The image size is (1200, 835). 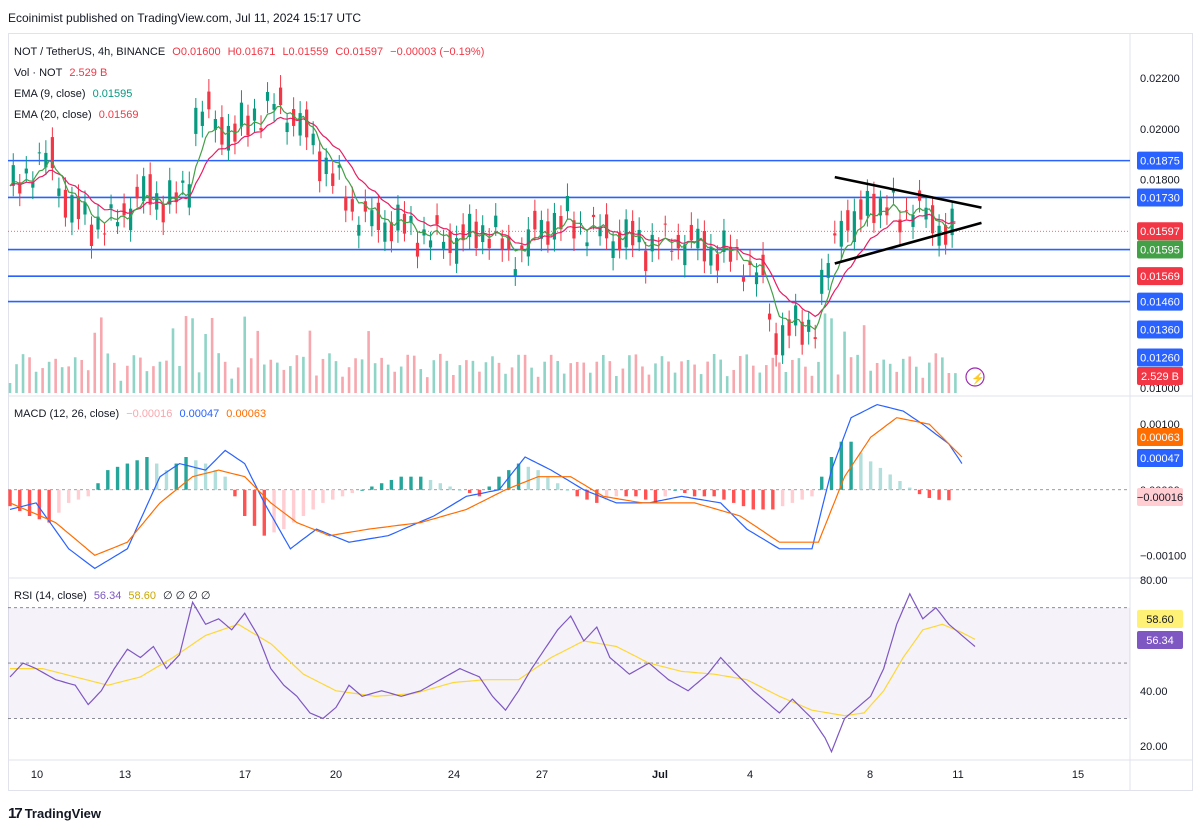 I want to click on tradingview-brand: TradingView, so click(x=63, y=813).